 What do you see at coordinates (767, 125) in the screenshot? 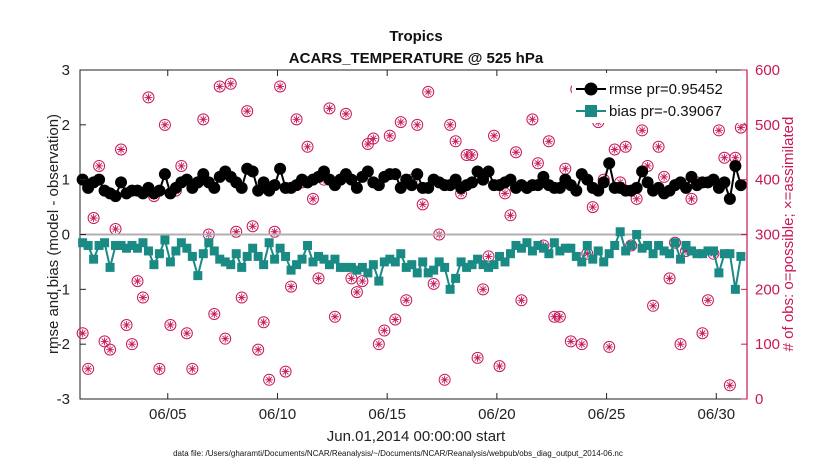
I see `y2-tick-label: 500` at bounding box center [767, 125].